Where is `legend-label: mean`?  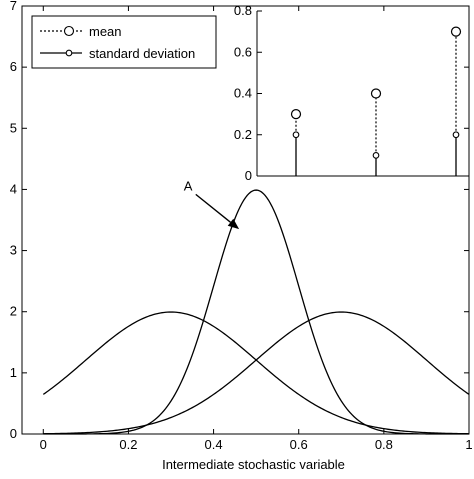 legend-label: mean is located at coordinates (105, 31).